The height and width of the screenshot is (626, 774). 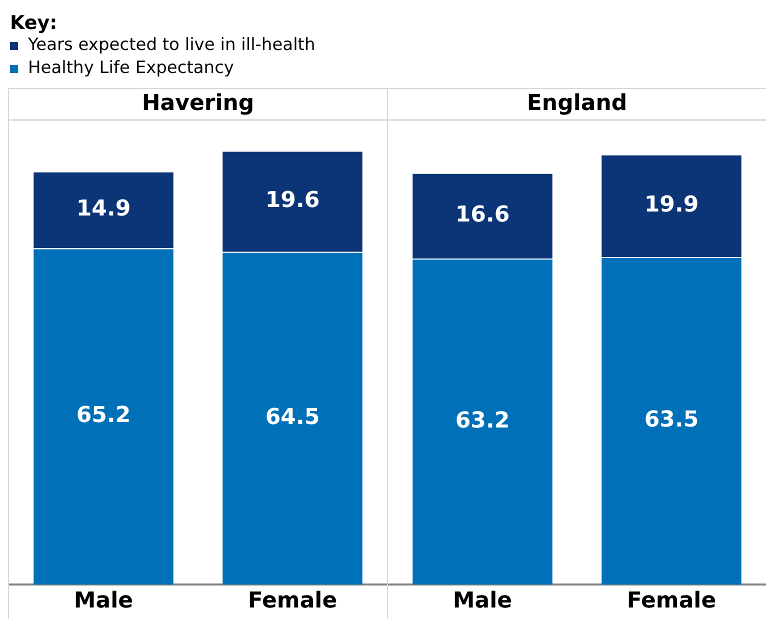 What do you see at coordinates (198, 103) in the screenshot?
I see `chart-title: Havering` at bounding box center [198, 103].